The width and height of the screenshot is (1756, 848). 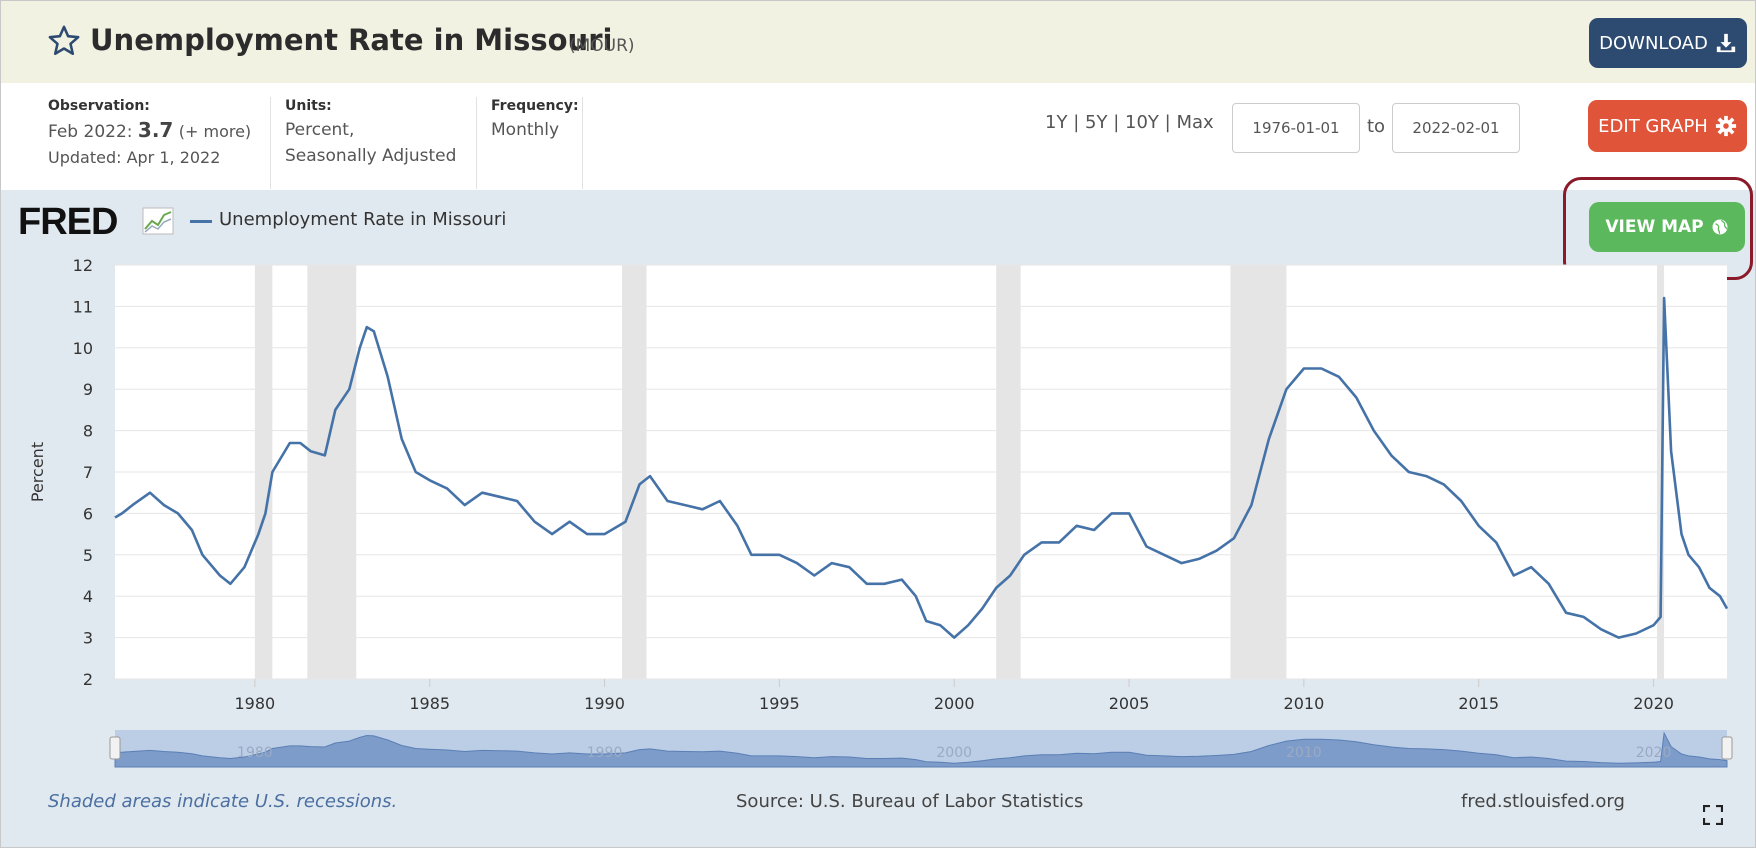 I want to click on range-max-link: Max, so click(x=1195, y=122).